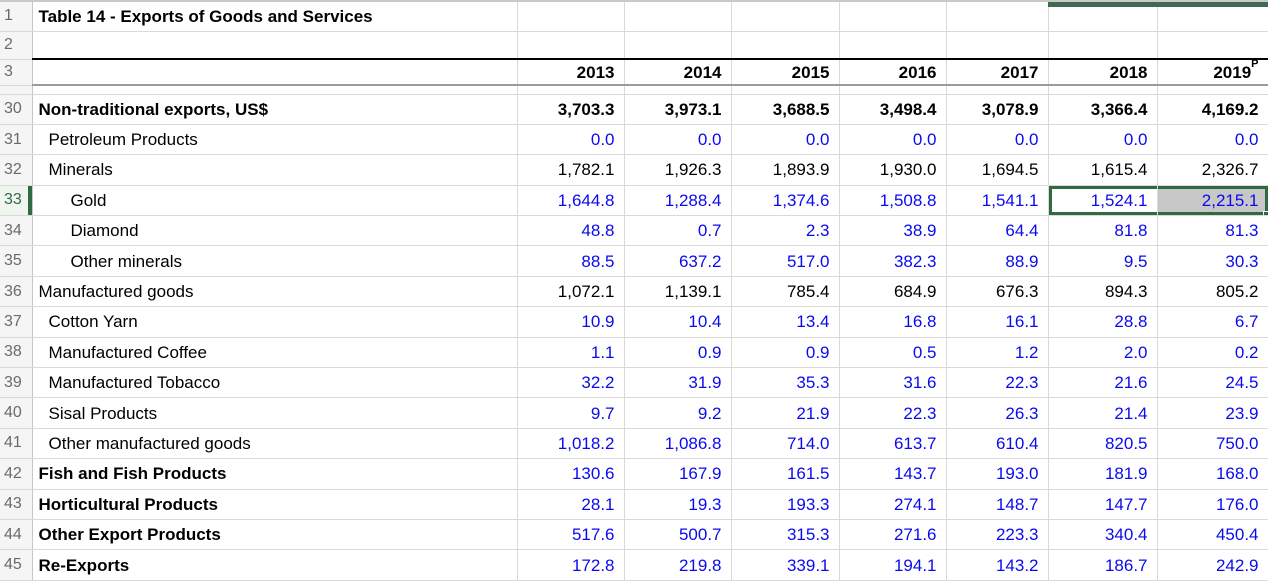 Image resolution: width=1268 pixels, height=584 pixels. Describe the element at coordinates (16, 201) in the screenshot. I see `row-header-33: 33` at that location.